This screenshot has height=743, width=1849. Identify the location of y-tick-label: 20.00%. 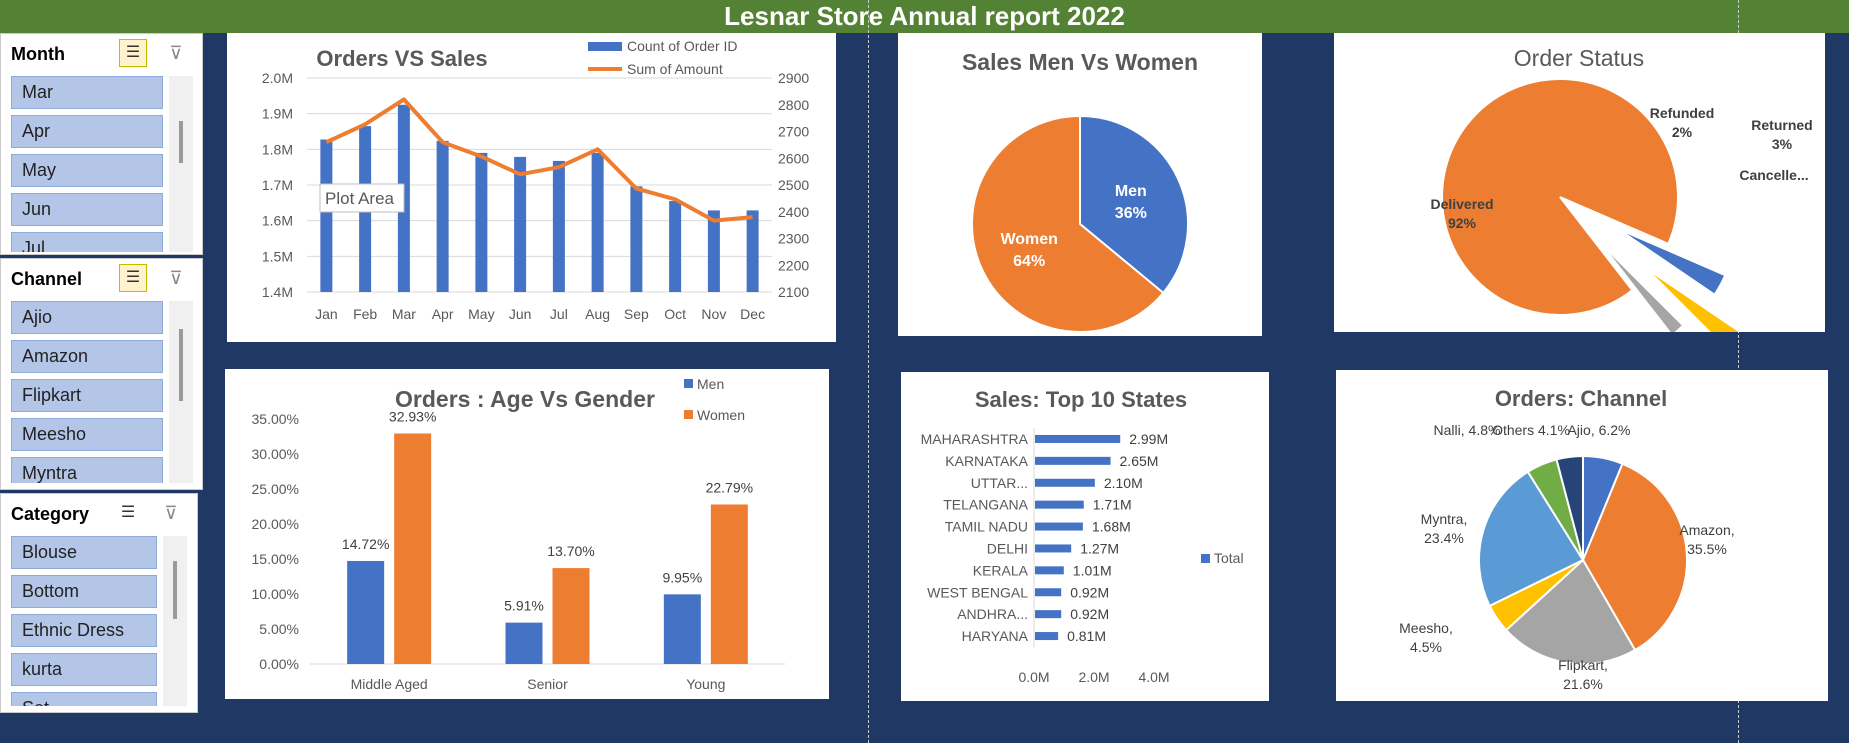
(275, 524).